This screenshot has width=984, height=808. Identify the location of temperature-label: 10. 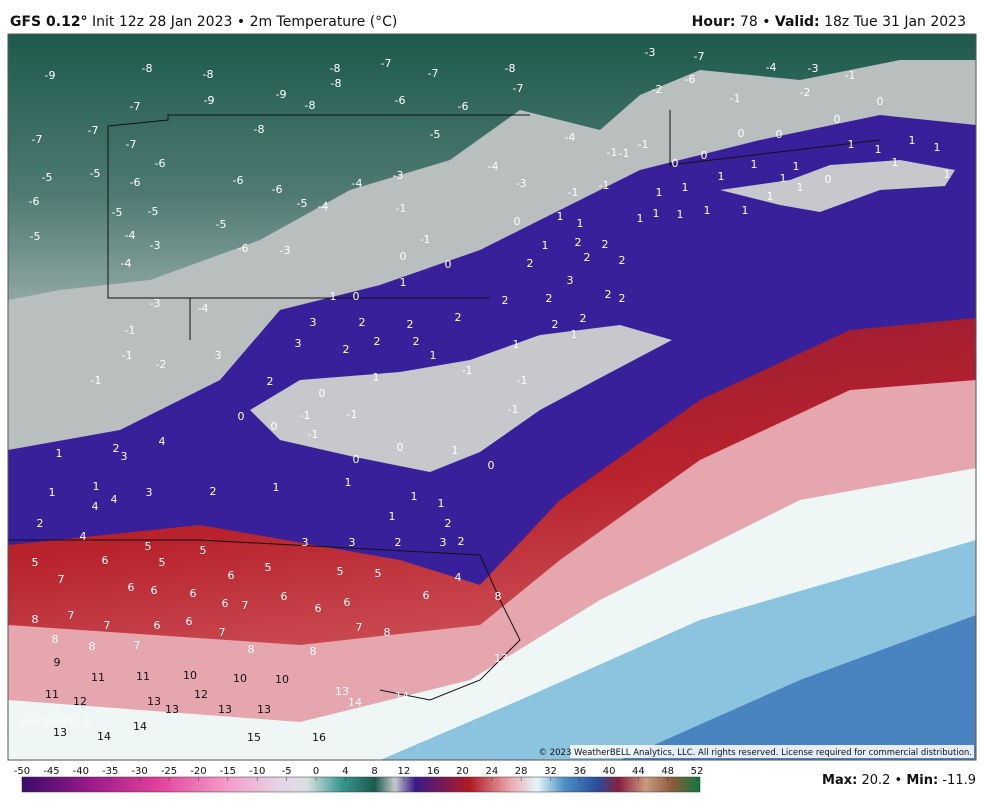
(190, 675).